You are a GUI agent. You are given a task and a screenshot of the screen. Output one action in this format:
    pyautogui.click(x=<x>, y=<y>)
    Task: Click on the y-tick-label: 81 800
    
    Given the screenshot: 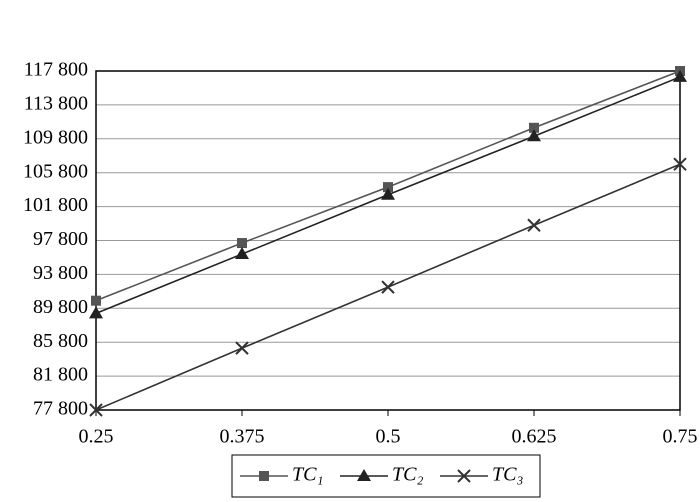 What is the action you would take?
    pyautogui.click(x=60, y=375)
    